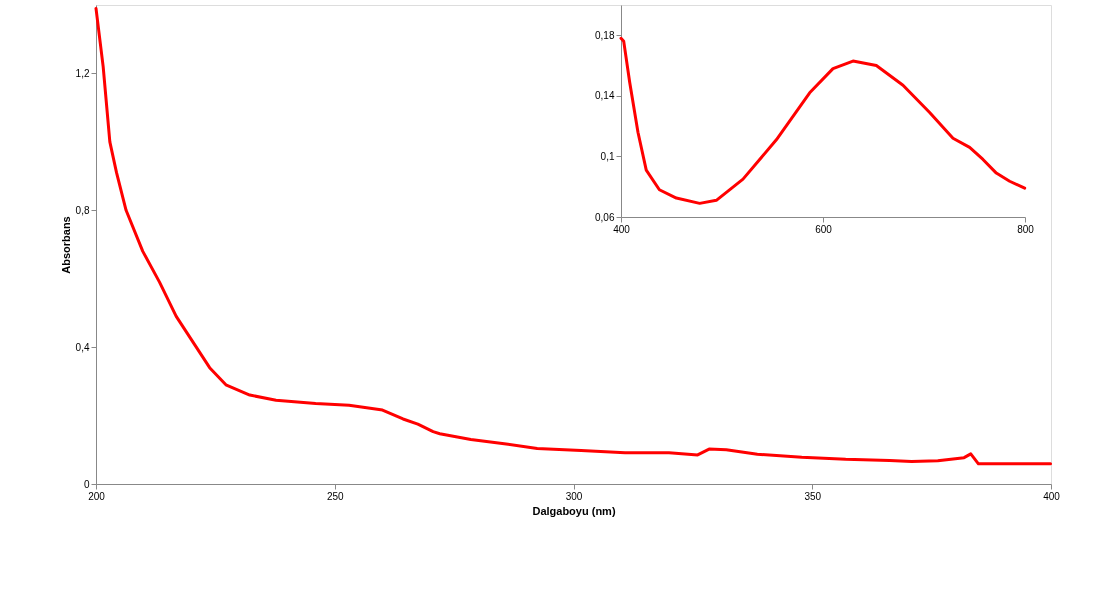 This screenshot has height=589, width=1096. I want to click on x-tick-label: 200, so click(97, 496).